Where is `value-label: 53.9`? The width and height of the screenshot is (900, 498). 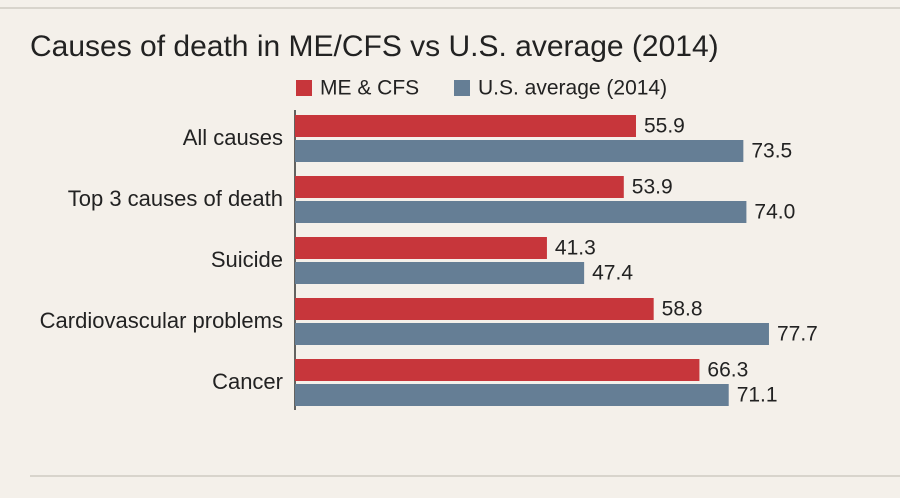
value-label: 53.9 is located at coordinates (652, 187).